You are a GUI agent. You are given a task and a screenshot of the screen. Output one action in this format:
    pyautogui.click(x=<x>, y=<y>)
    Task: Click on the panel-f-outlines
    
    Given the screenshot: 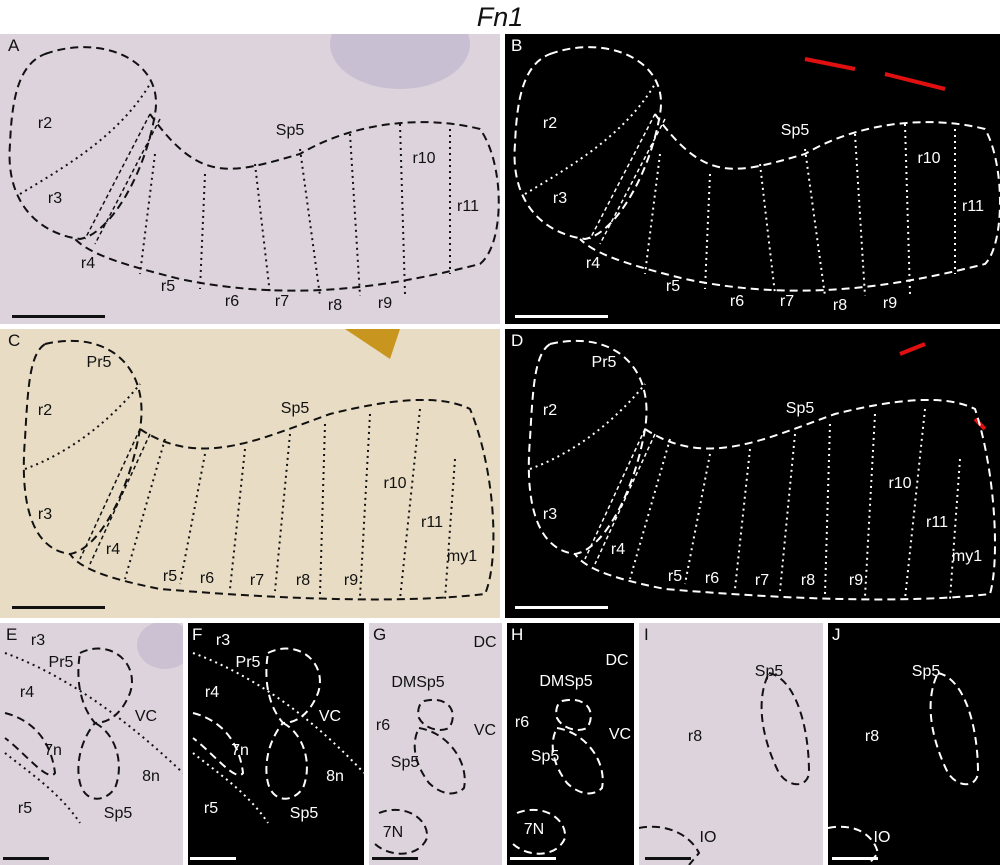 What is the action you would take?
    pyautogui.click(x=278, y=735)
    